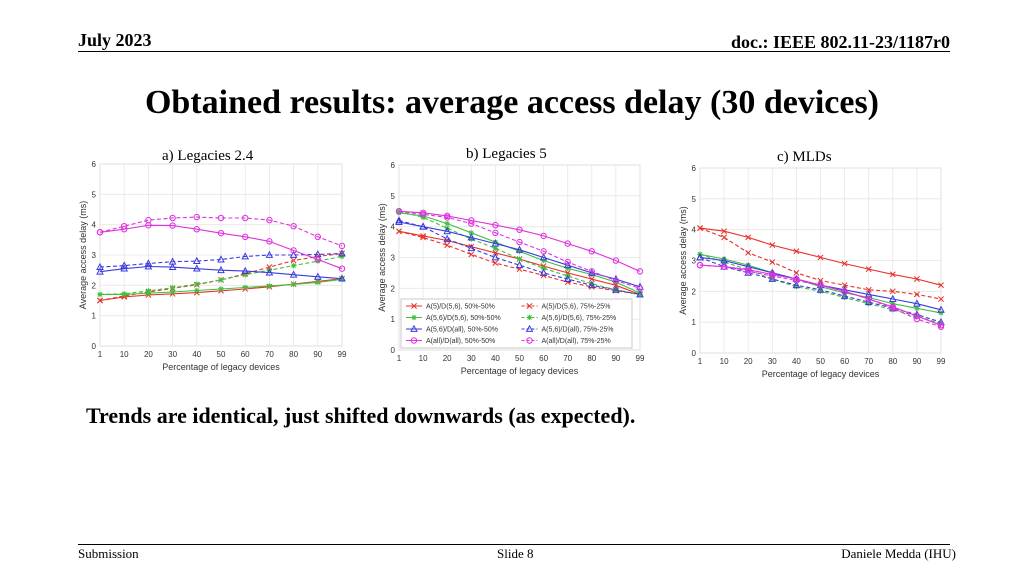 The width and height of the screenshot is (1024, 576). Describe the element at coordinates (898, 553) in the screenshot. I see `footer-author: Daniele Medda (IHU)` at that location.